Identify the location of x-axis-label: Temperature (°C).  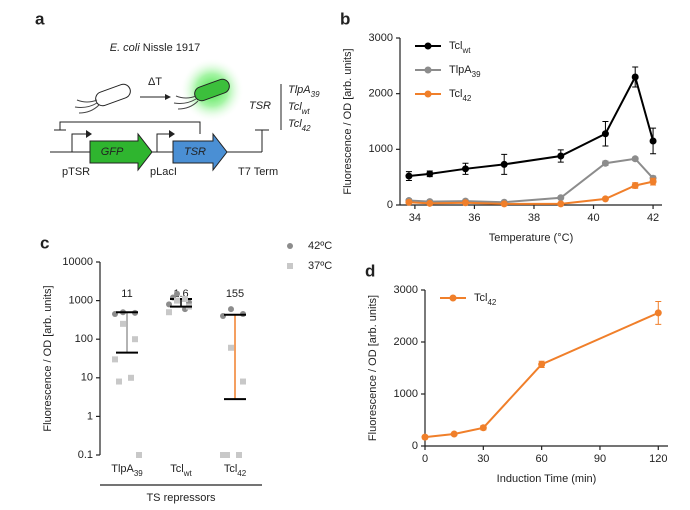
(531, 238).